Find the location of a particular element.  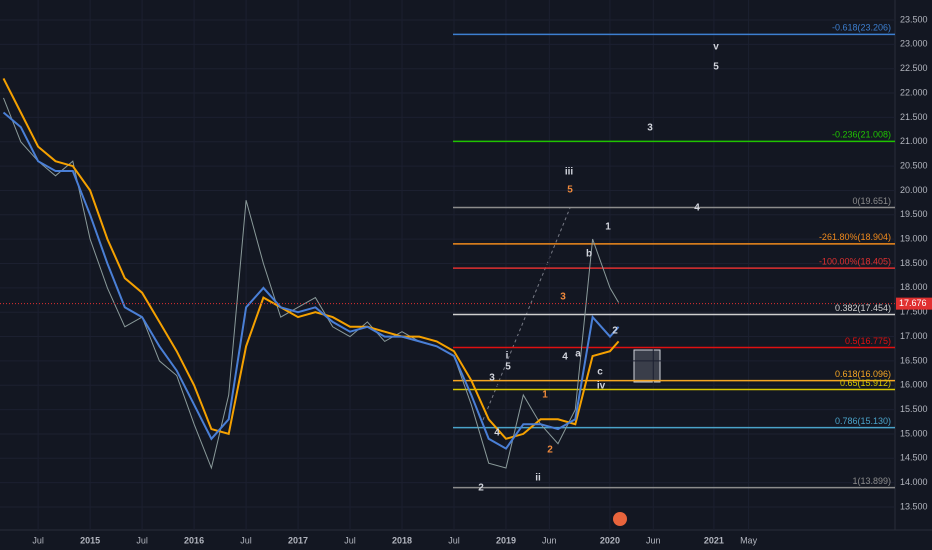

y-tick-label: 14.500 is located at coordinates (914, 458).